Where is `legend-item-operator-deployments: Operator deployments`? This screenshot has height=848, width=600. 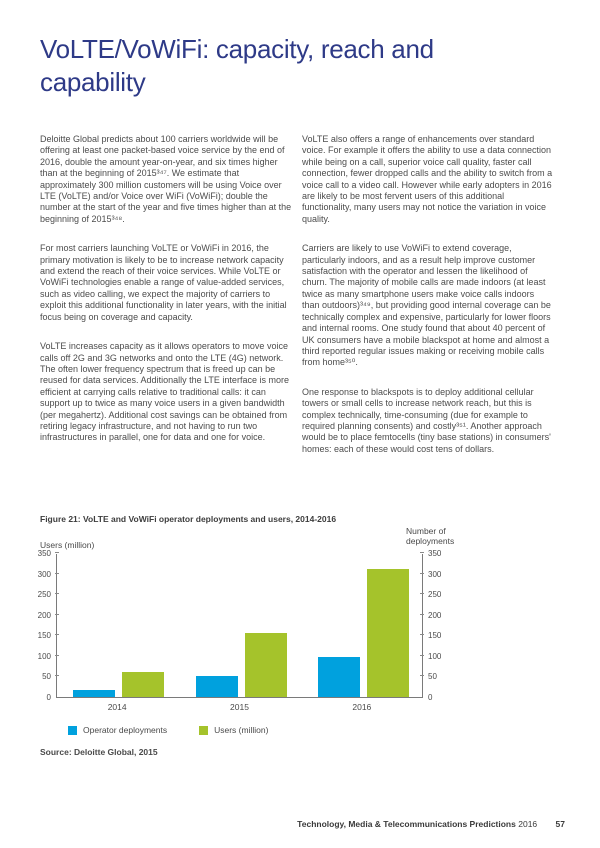
legend-item-operator-deployments: Operator deployments is located at coordinates (117, 730).